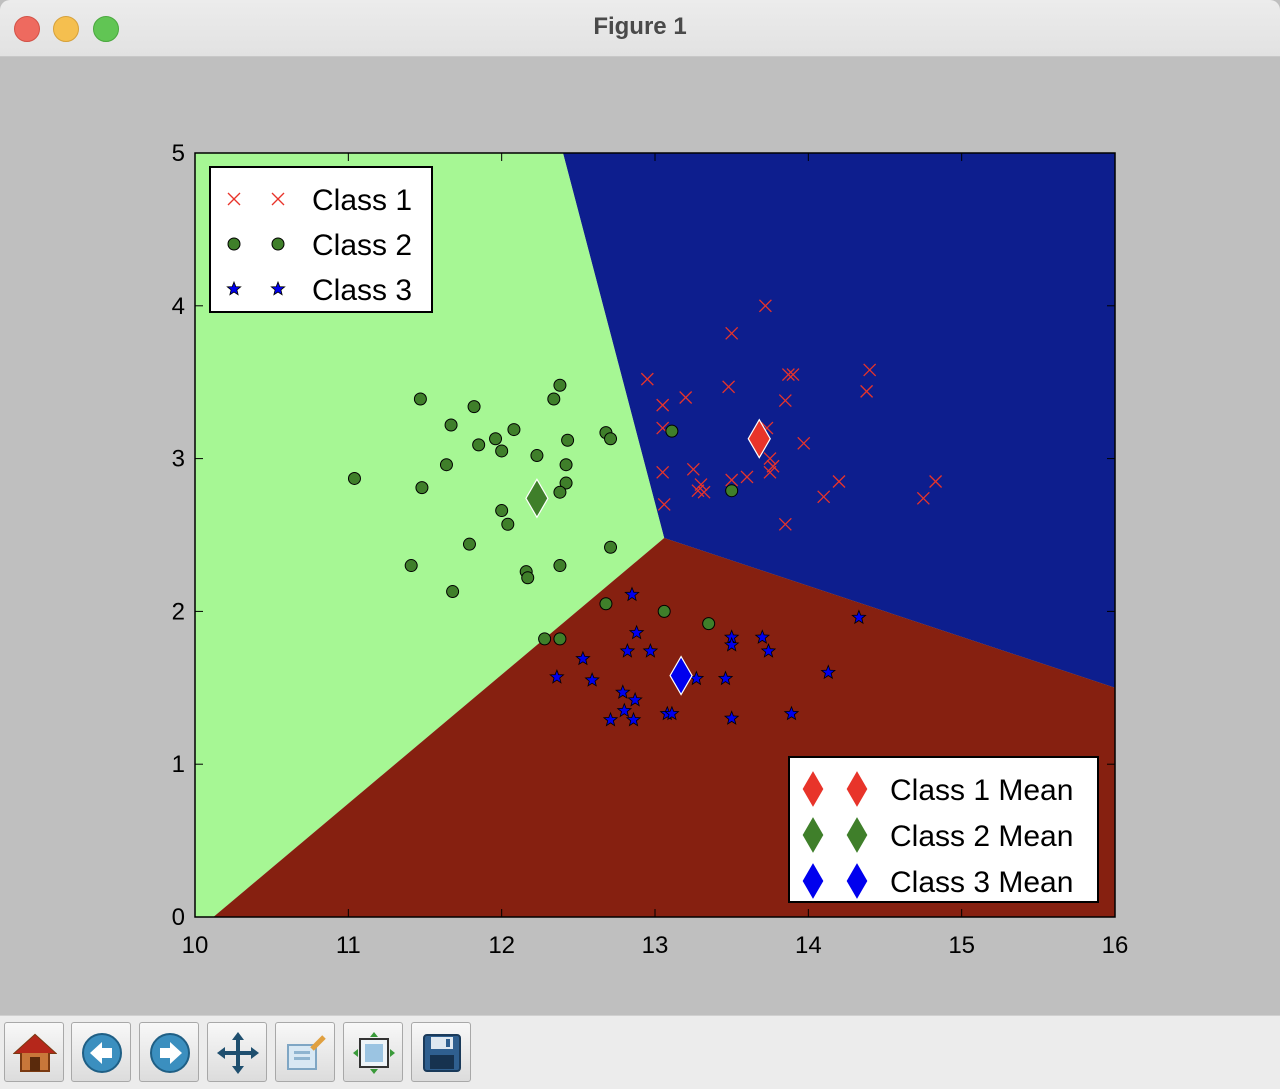 Image resolution: width=1280 pixels, height=1089 pixels. What do you see at coordinates (348, 945) in the screenshot?
I see `x-tick-label: 11` at bounding box center [348, 945].